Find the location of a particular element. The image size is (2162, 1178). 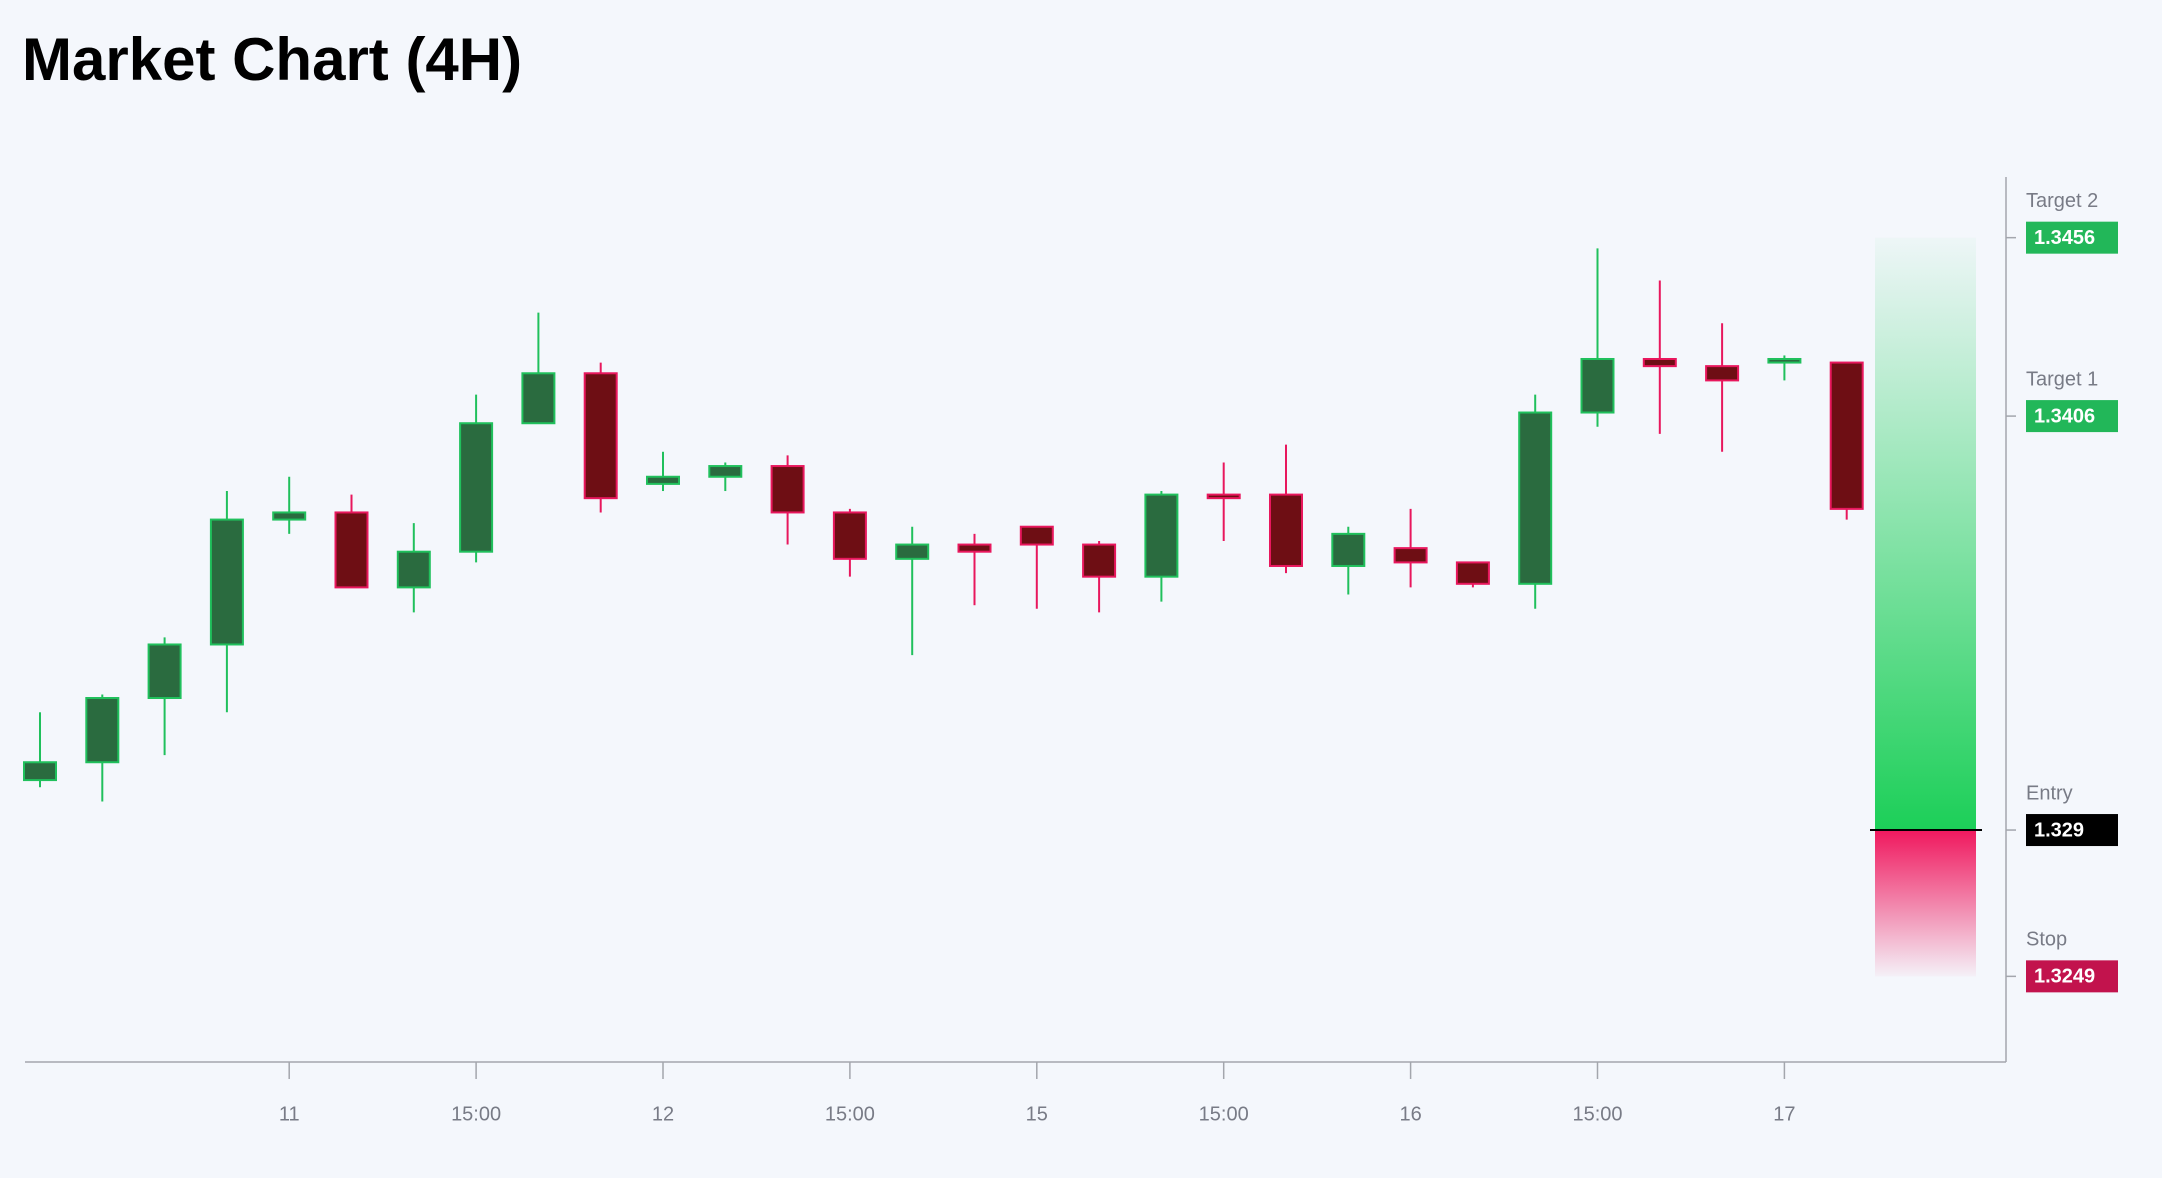

level-value: 1.3249 is located at coordinates (2064, 977).